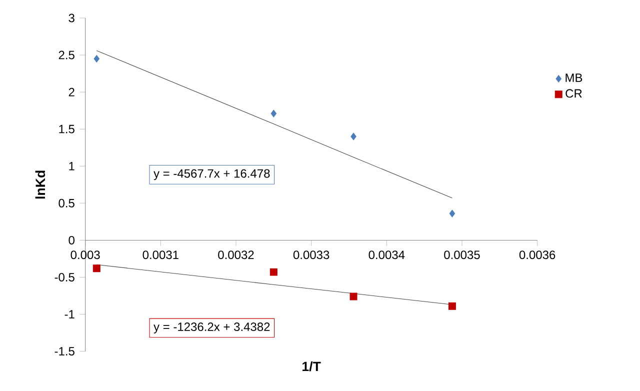 The image size is (640, 391). Describe the element at coordinates (66, 55) in the screenshot. I see `y-tick-label: 2.5` at that location.